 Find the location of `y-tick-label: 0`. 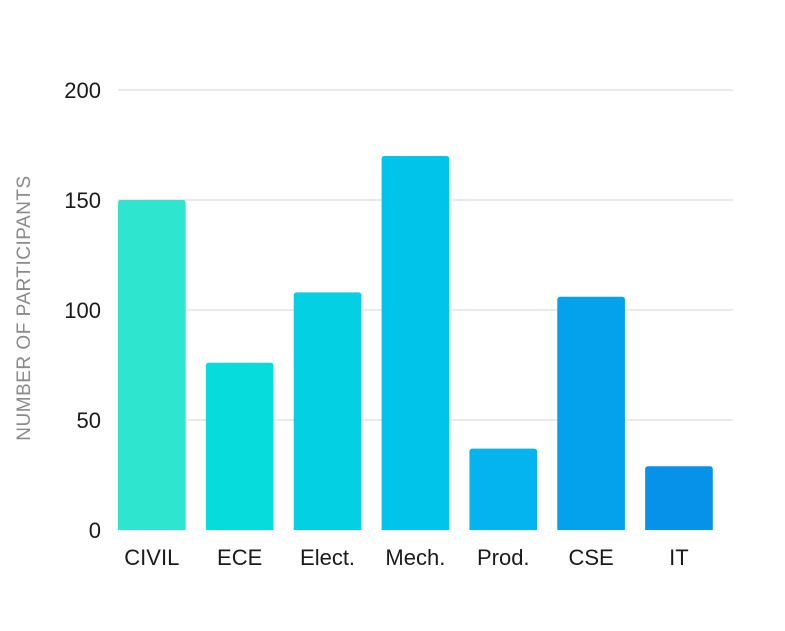

y-tick-label: 0 is located at coordinates (95, 530).